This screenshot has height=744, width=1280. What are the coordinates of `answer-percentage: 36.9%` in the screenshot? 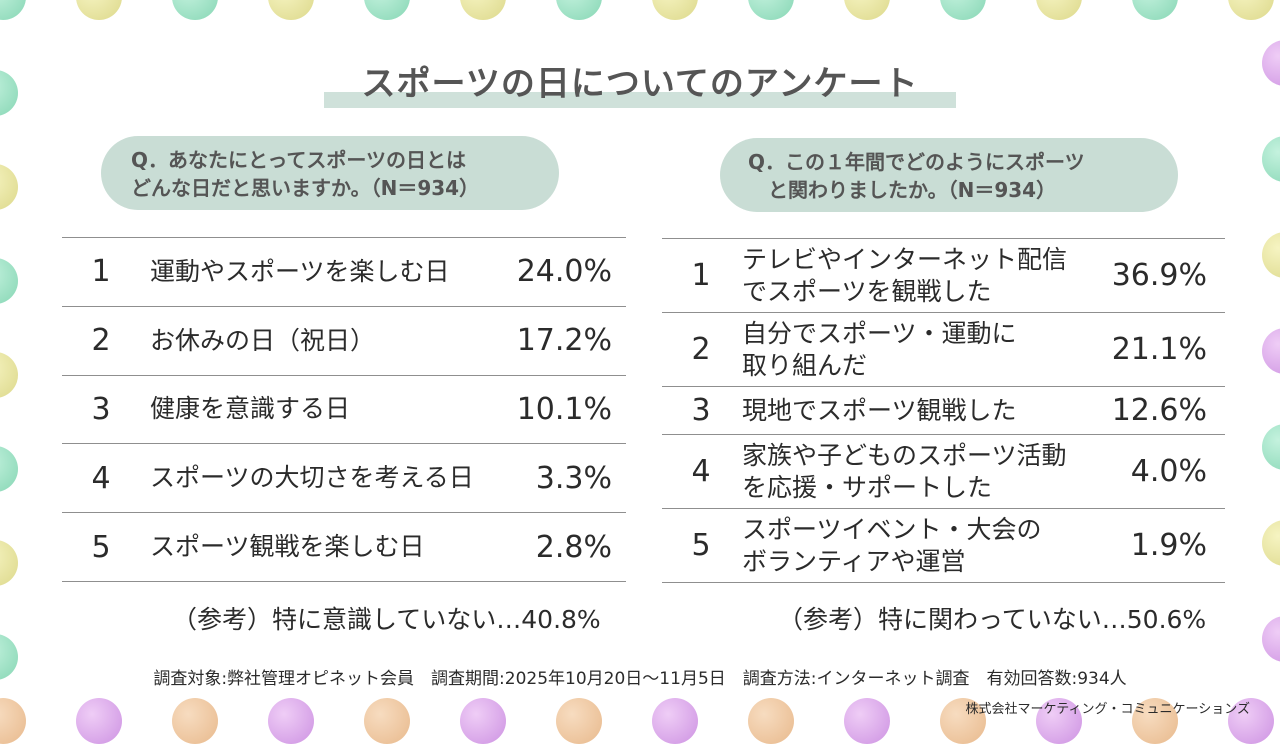 It's located at (1159, 275).